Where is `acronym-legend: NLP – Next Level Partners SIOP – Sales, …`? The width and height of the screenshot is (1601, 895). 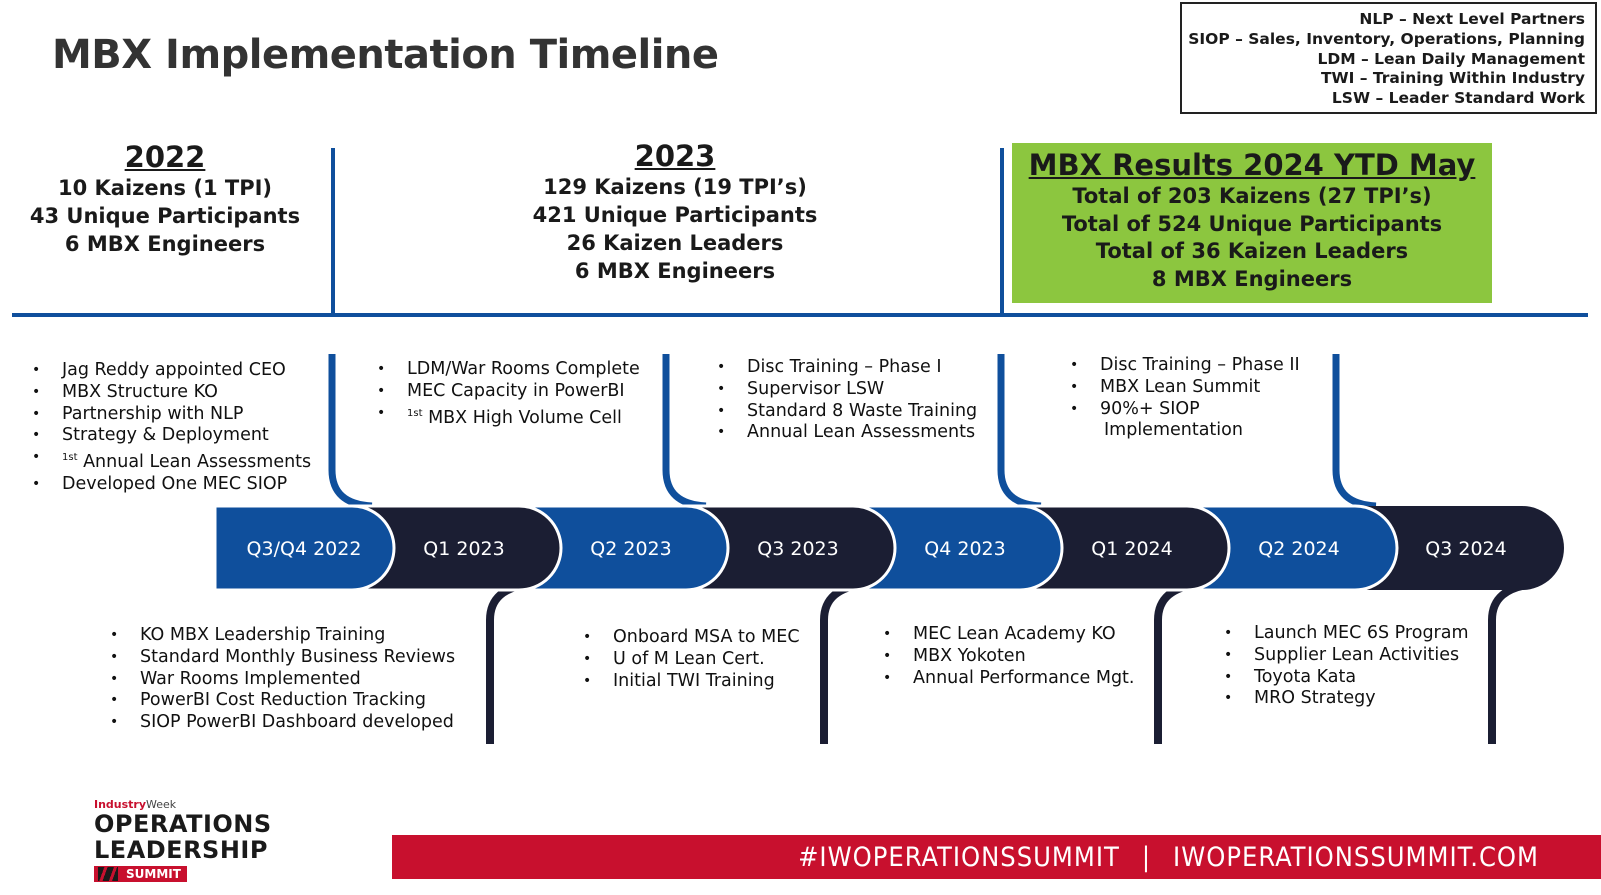
acronym-legend: NLP – Next Level Partners SIOP – Sales, … is located at coordinates (1388, 58).